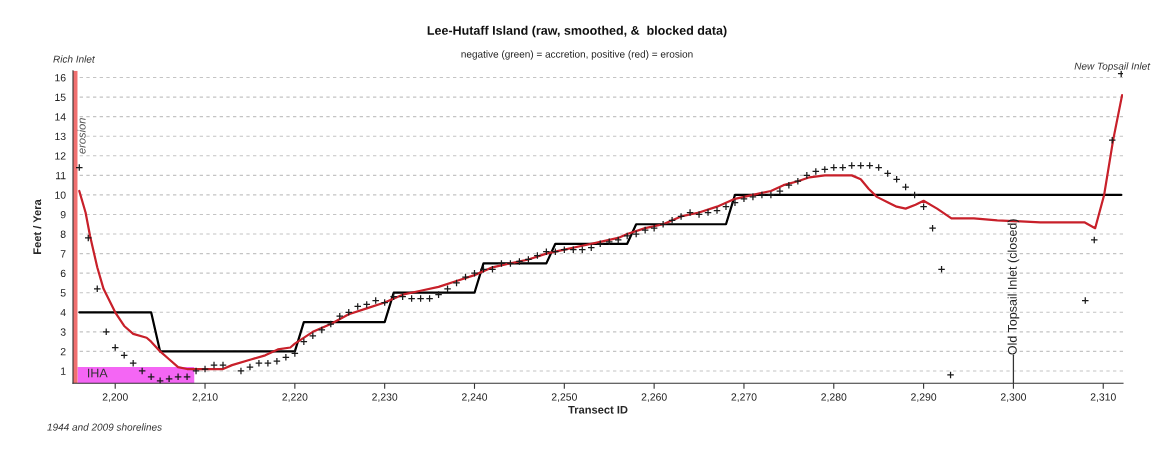 The width and height of the screenshot is (1154, 454). What do you see at coordinates (1103, 397) in the screenshot?
I see `x-tick-label: 2,310` at bounding box center [1103, 397].